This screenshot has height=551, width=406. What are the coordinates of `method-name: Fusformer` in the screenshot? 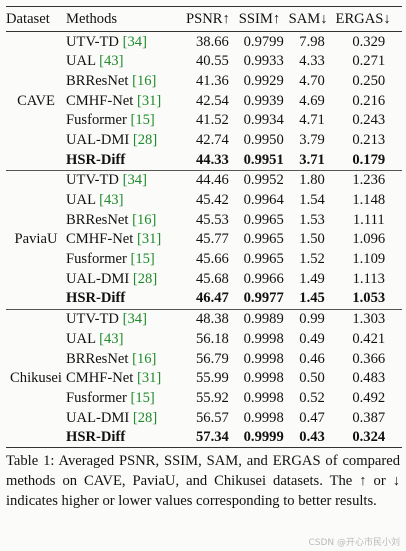 It's located at (96, 397).